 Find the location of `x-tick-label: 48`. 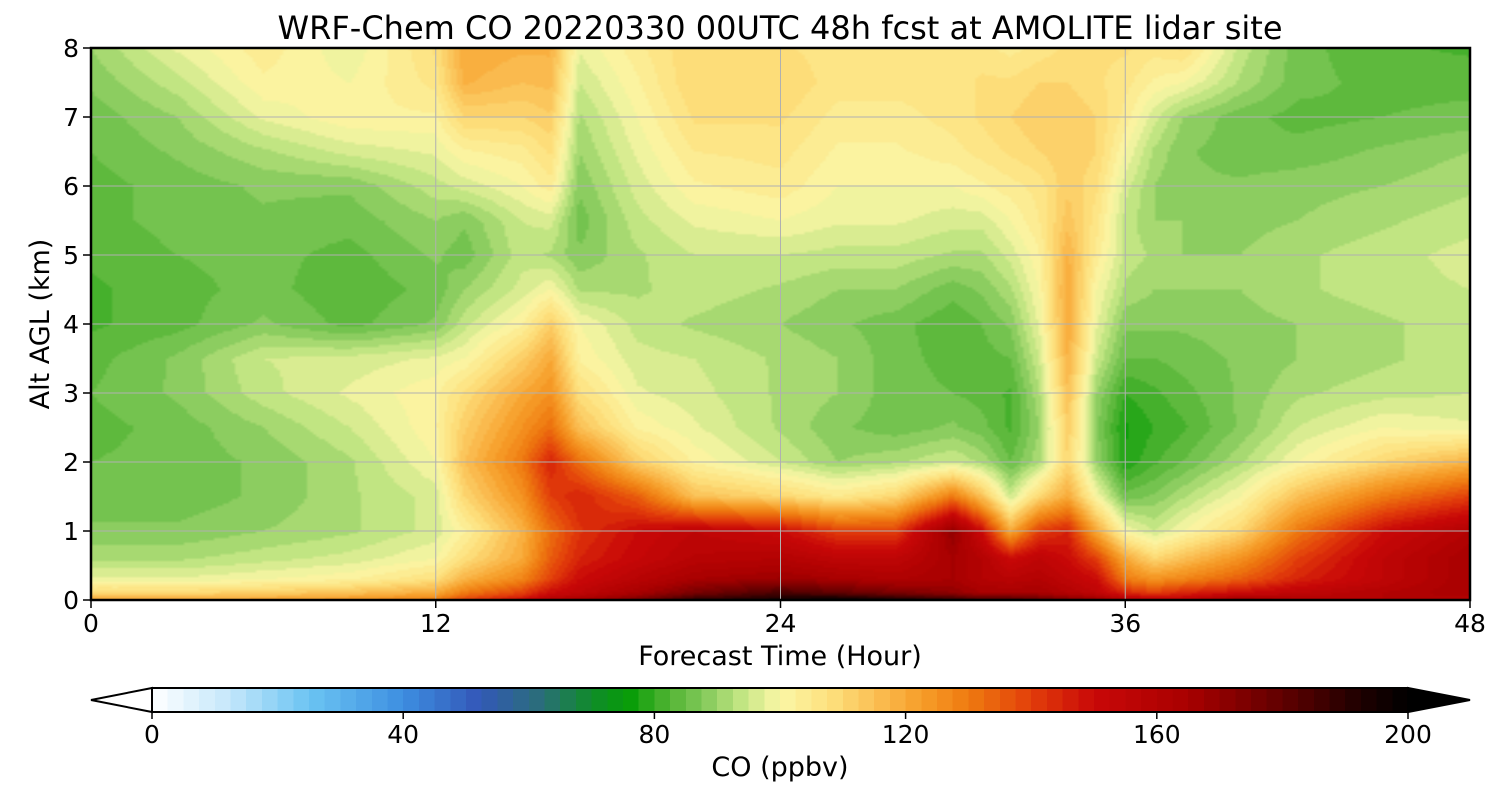

x-tick-label: 48 is located at coordinates (1470, 623).